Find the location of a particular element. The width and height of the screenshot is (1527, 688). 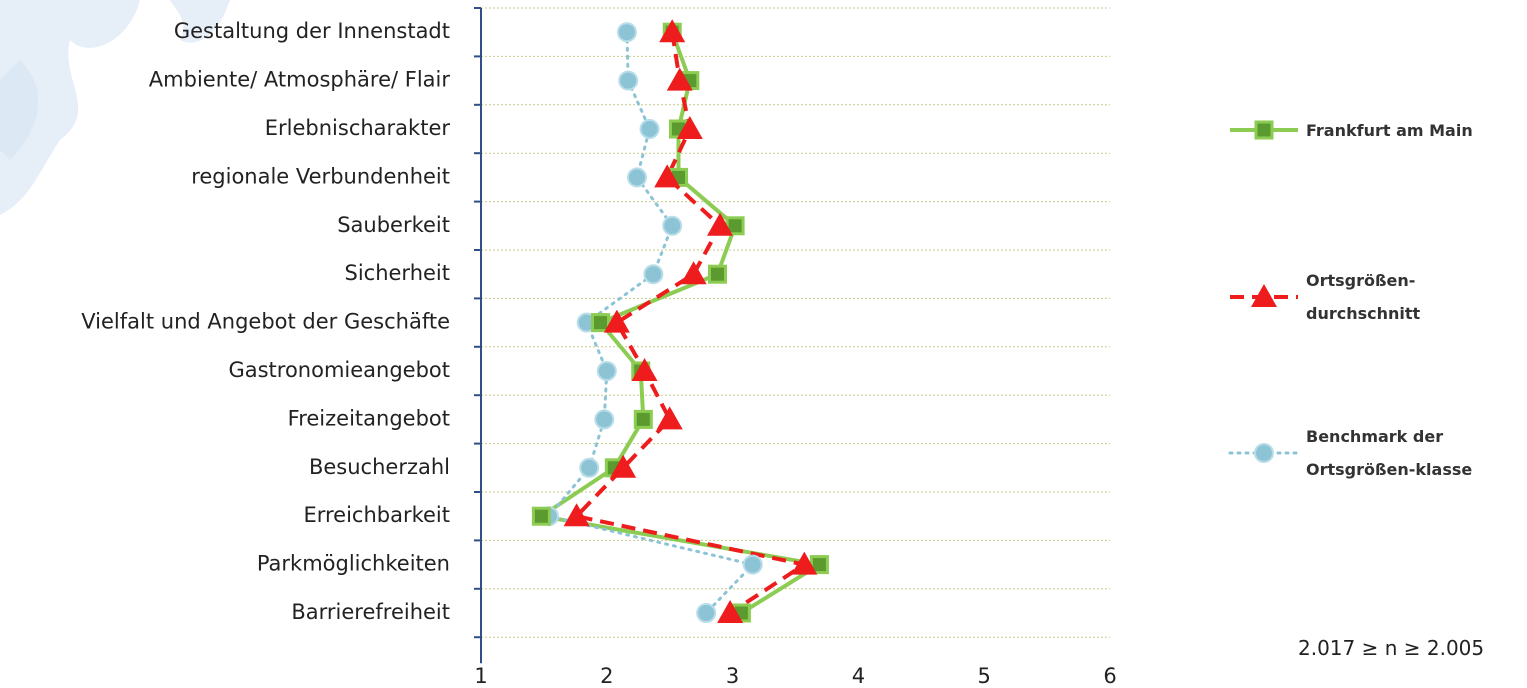

category-label: Ambiente/ Atmosphäre/ Flair is located at coordinates (300, 80).